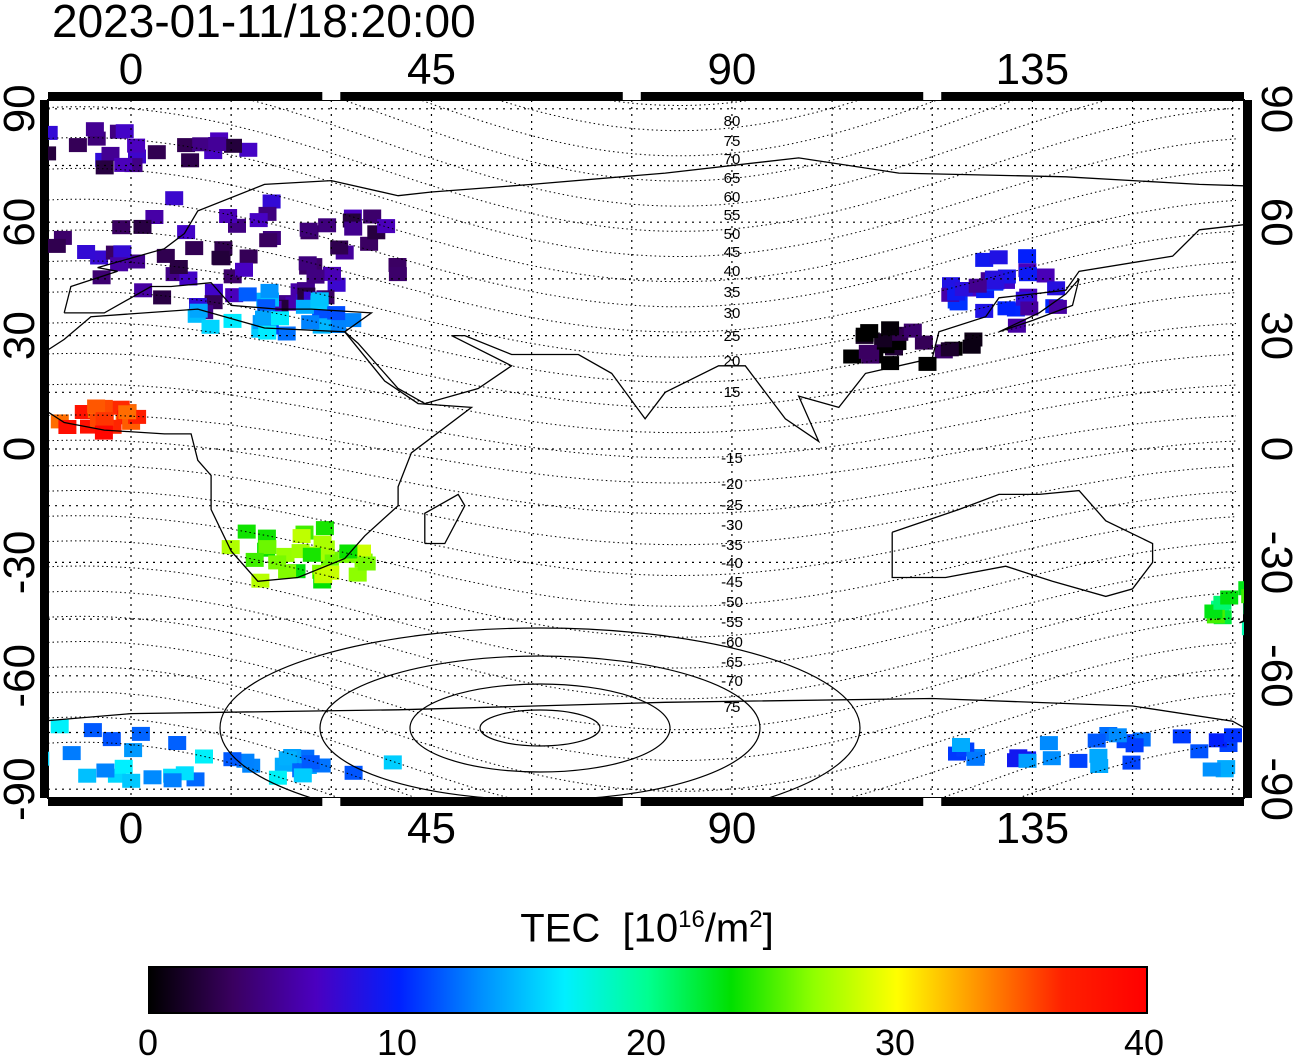 This screenshot has width=1294, height=1064. What do you see at coordinates (732, 336) in the screenshot?
I see `contour-label: 25` at bounding box center [732, 336].